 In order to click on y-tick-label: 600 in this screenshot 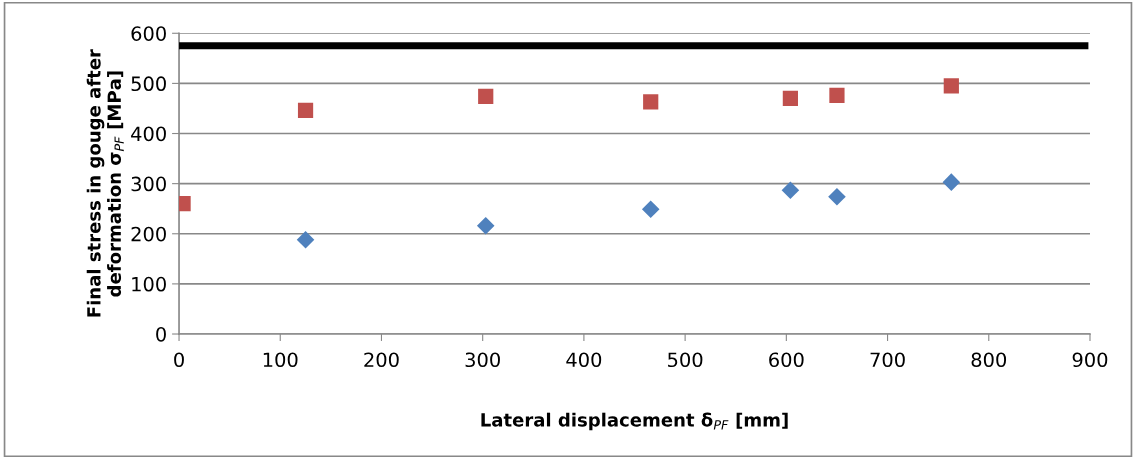, I will do `click(148, 33)`.